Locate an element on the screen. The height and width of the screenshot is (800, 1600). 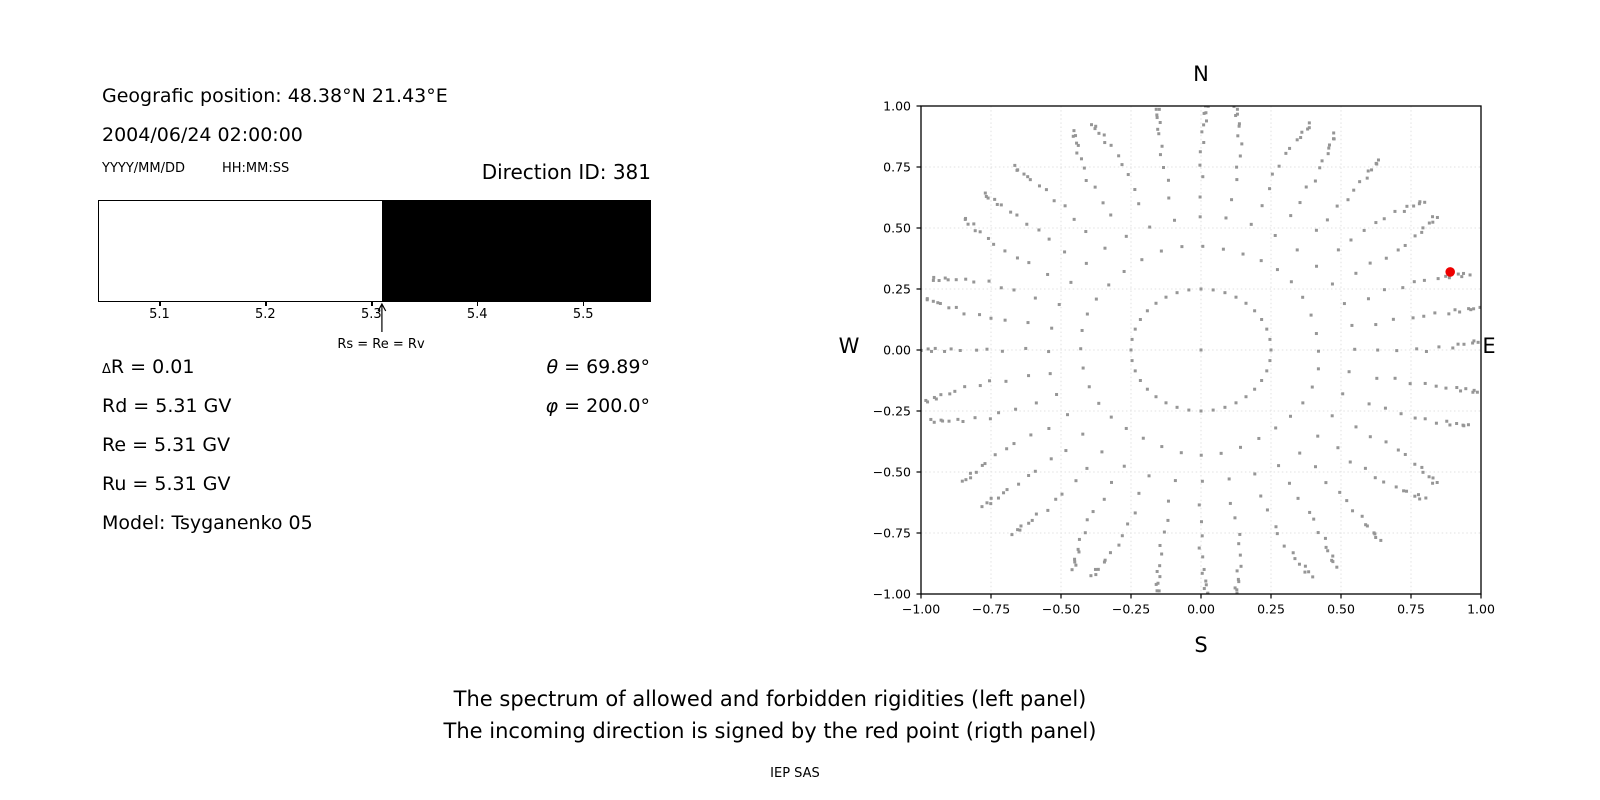
spectrum-tick-label: 5.2 is located at coordinates (265, 314).